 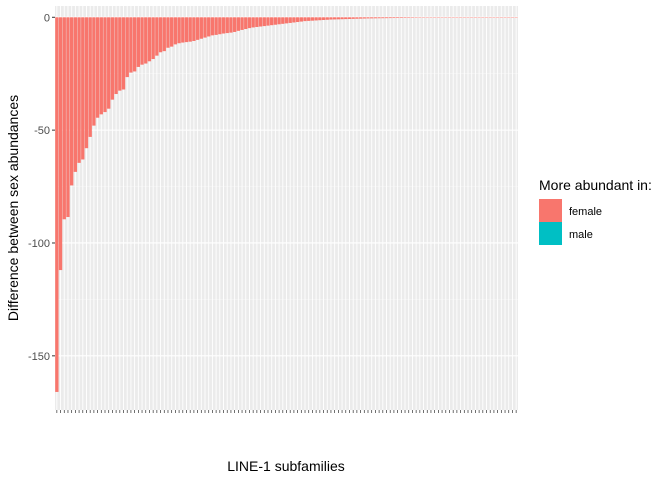 I want to click on legend-key-male, so click(x=550, y=233).